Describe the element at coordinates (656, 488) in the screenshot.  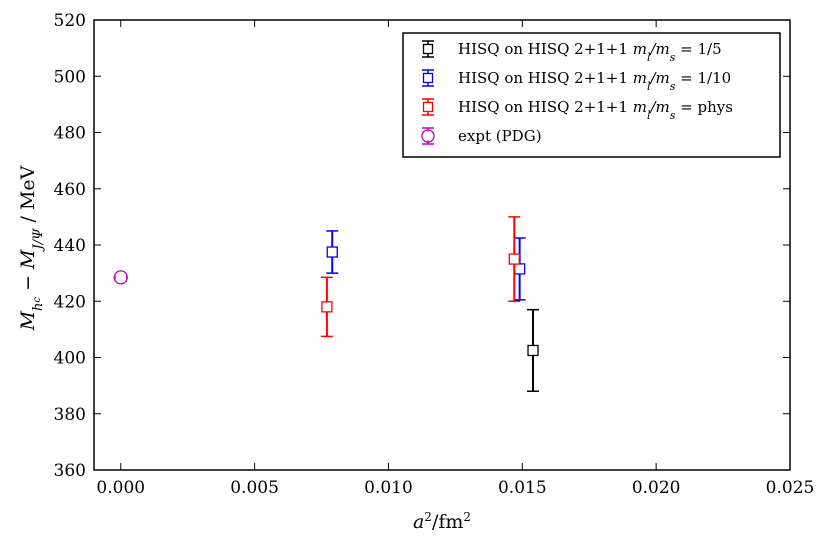
I see `x-tick-label: 0.020` at that location.